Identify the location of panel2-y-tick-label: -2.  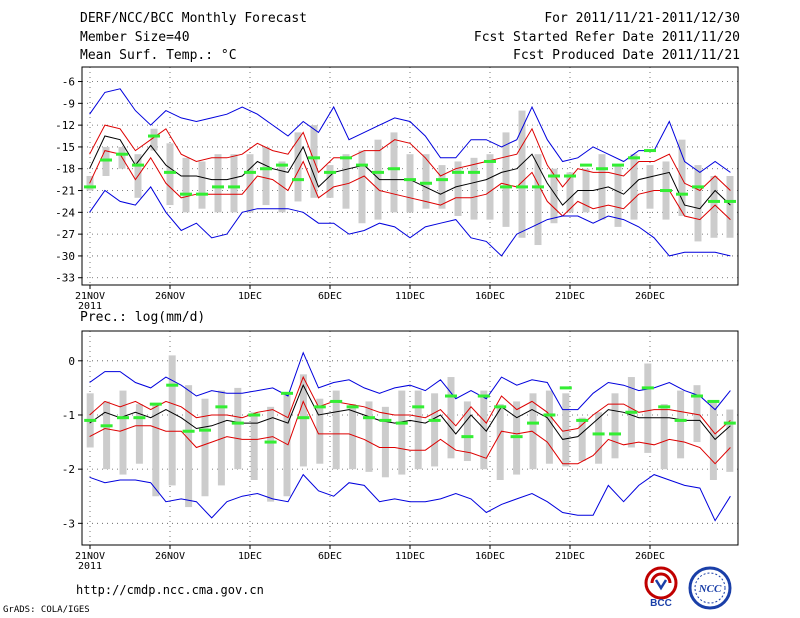
(68, 469).